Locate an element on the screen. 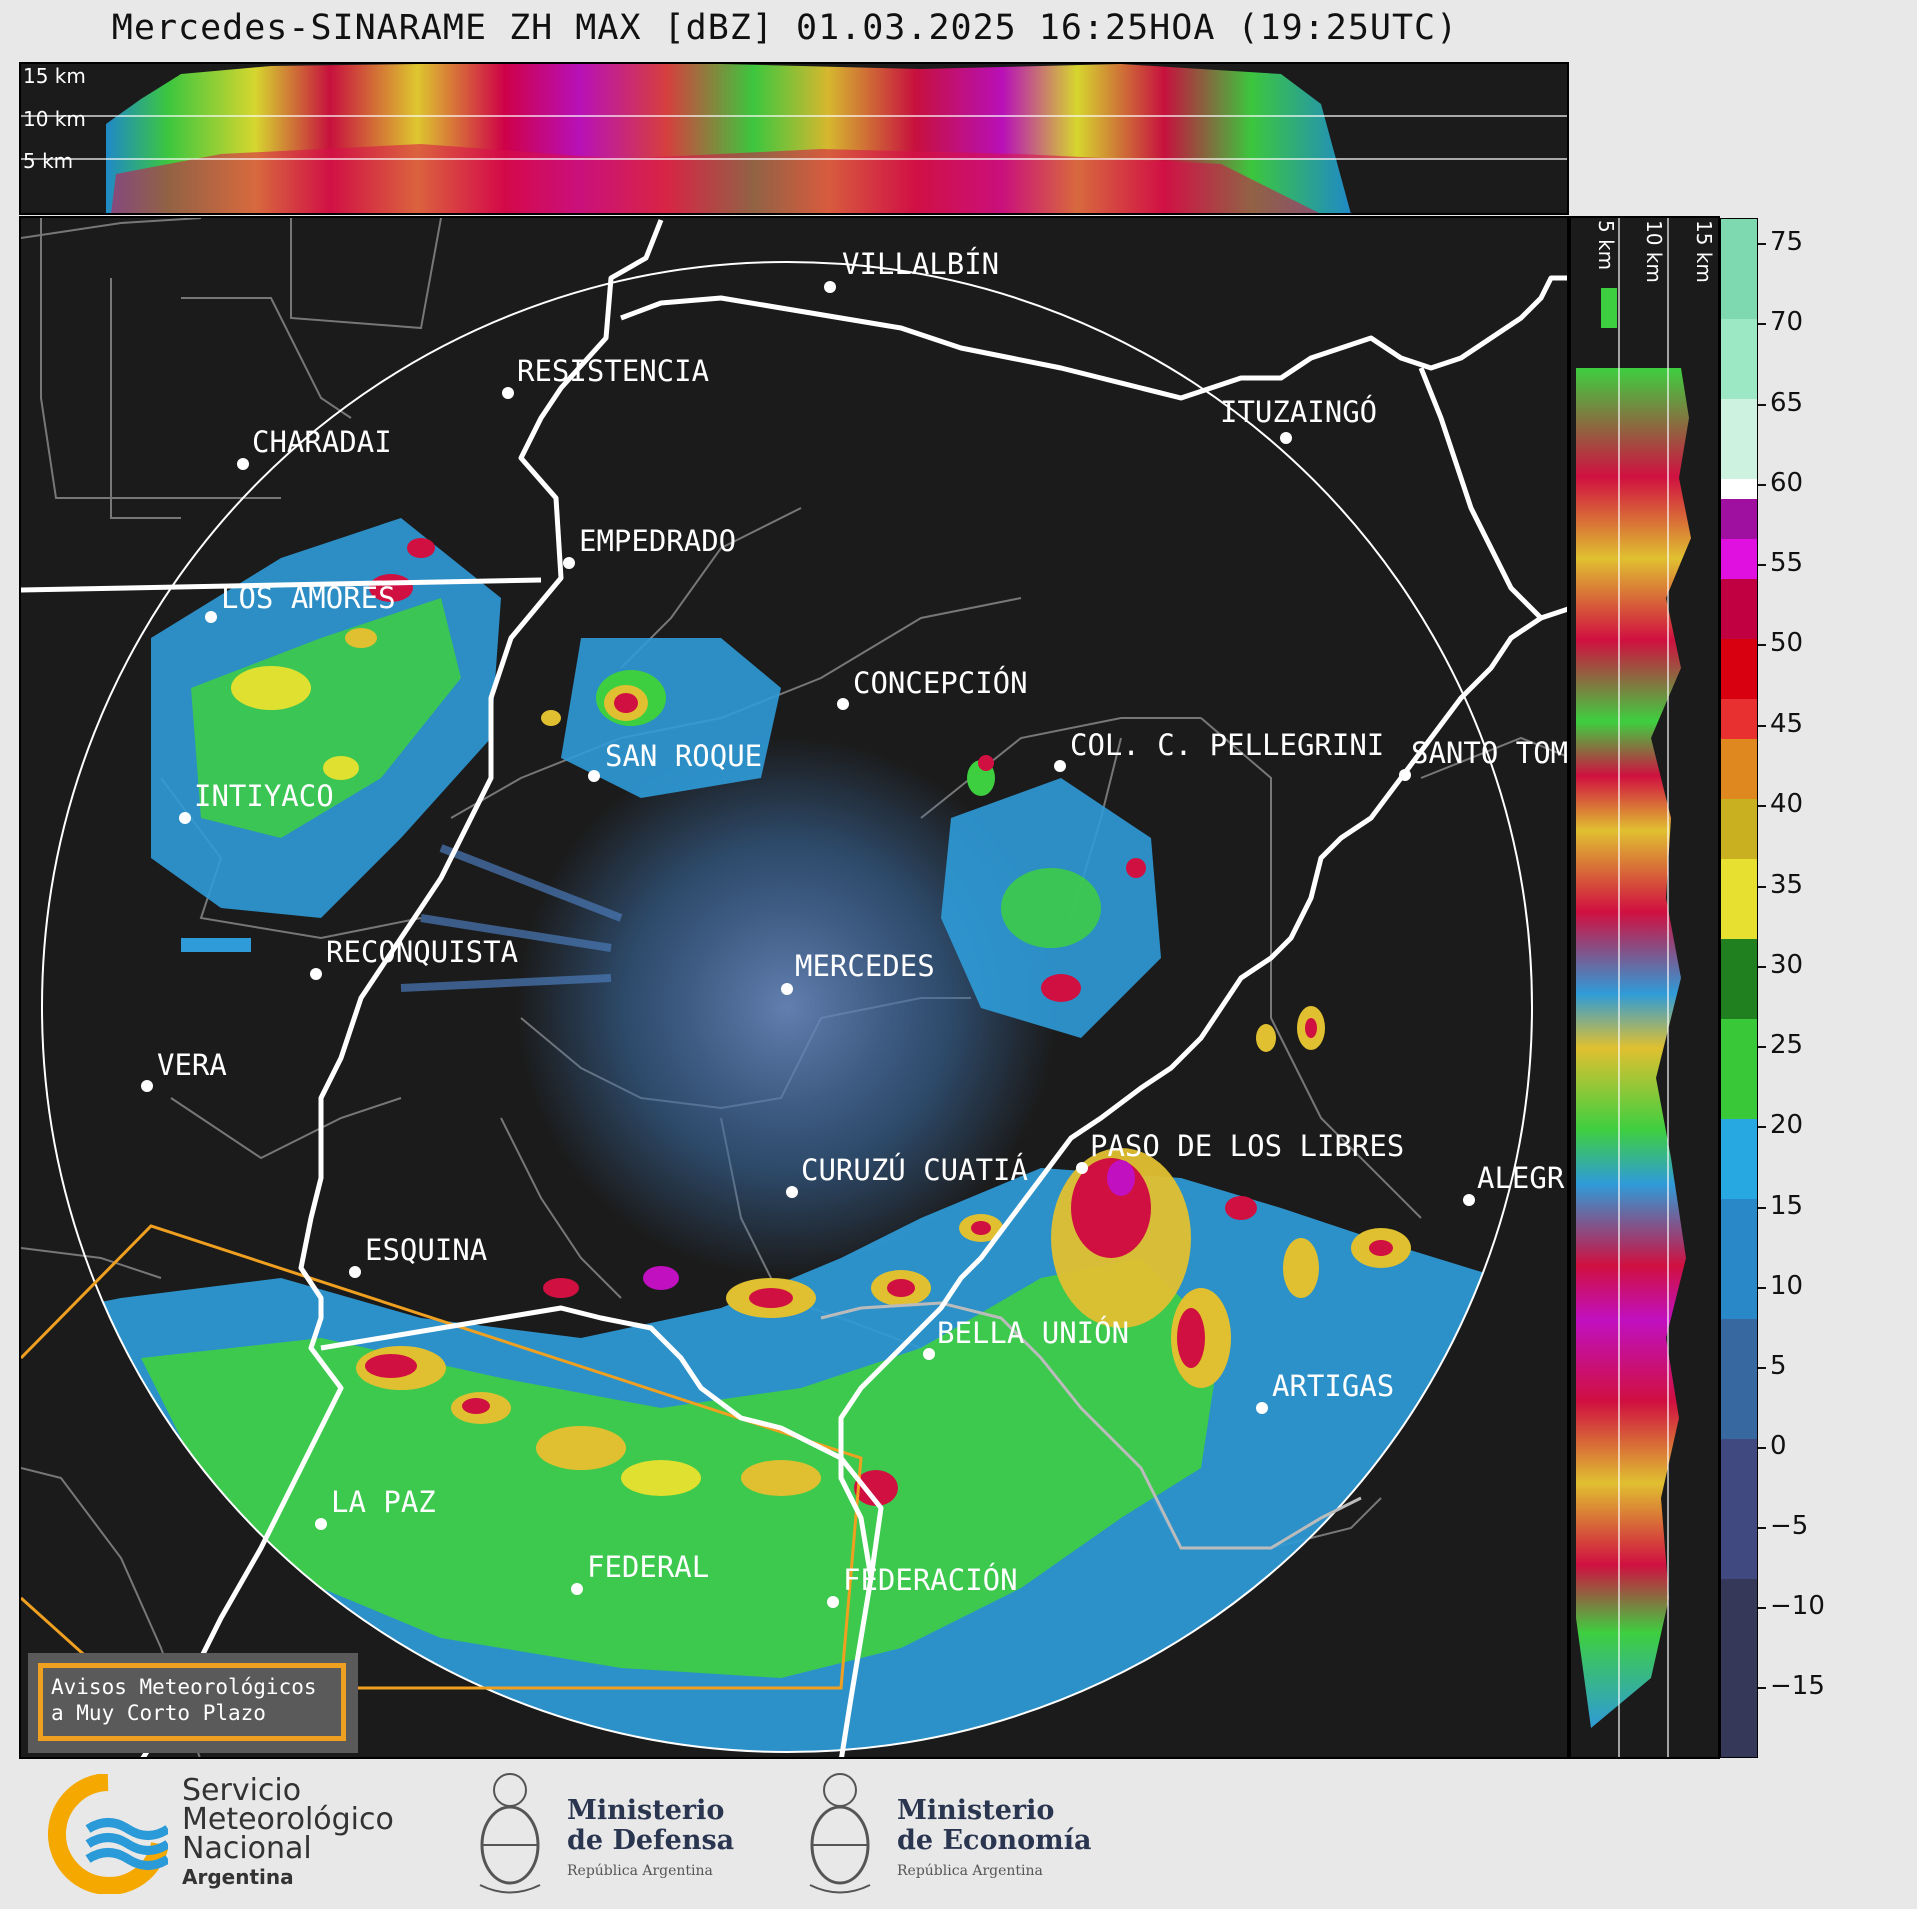  tick-45: 45 is located at coordinates (1787, 724).